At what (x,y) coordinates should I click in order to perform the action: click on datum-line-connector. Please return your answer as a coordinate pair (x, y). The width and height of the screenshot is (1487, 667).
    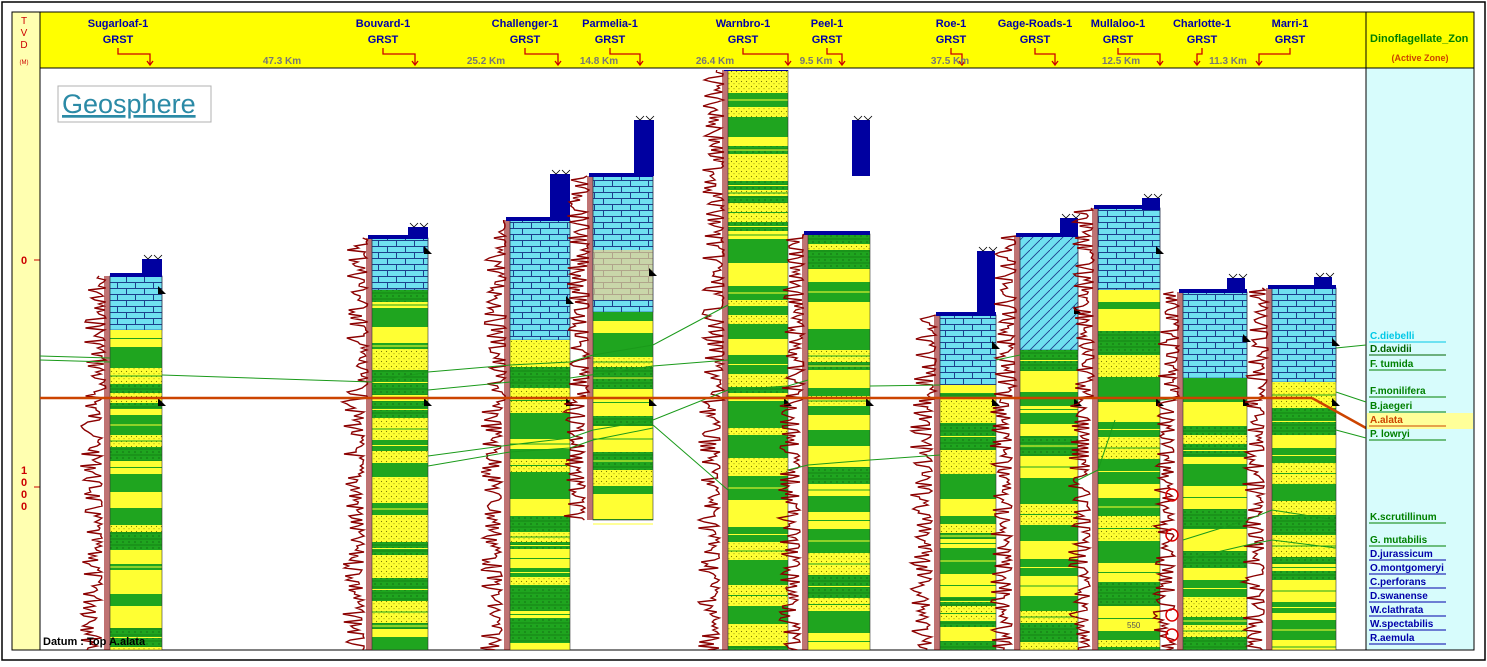
    Looking at the image, I should click on (1339, 413).